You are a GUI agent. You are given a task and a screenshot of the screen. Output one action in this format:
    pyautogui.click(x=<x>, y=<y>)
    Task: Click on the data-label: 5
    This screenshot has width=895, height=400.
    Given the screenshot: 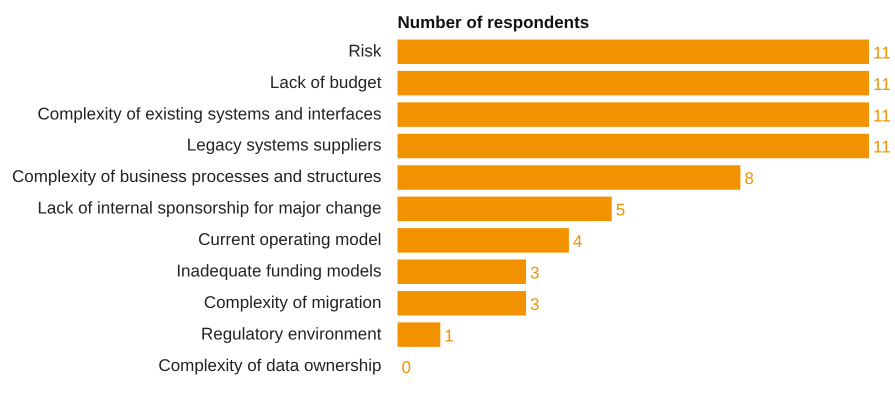 What is the action you would take?
    pyautogui.click(x=621, y=210)
    